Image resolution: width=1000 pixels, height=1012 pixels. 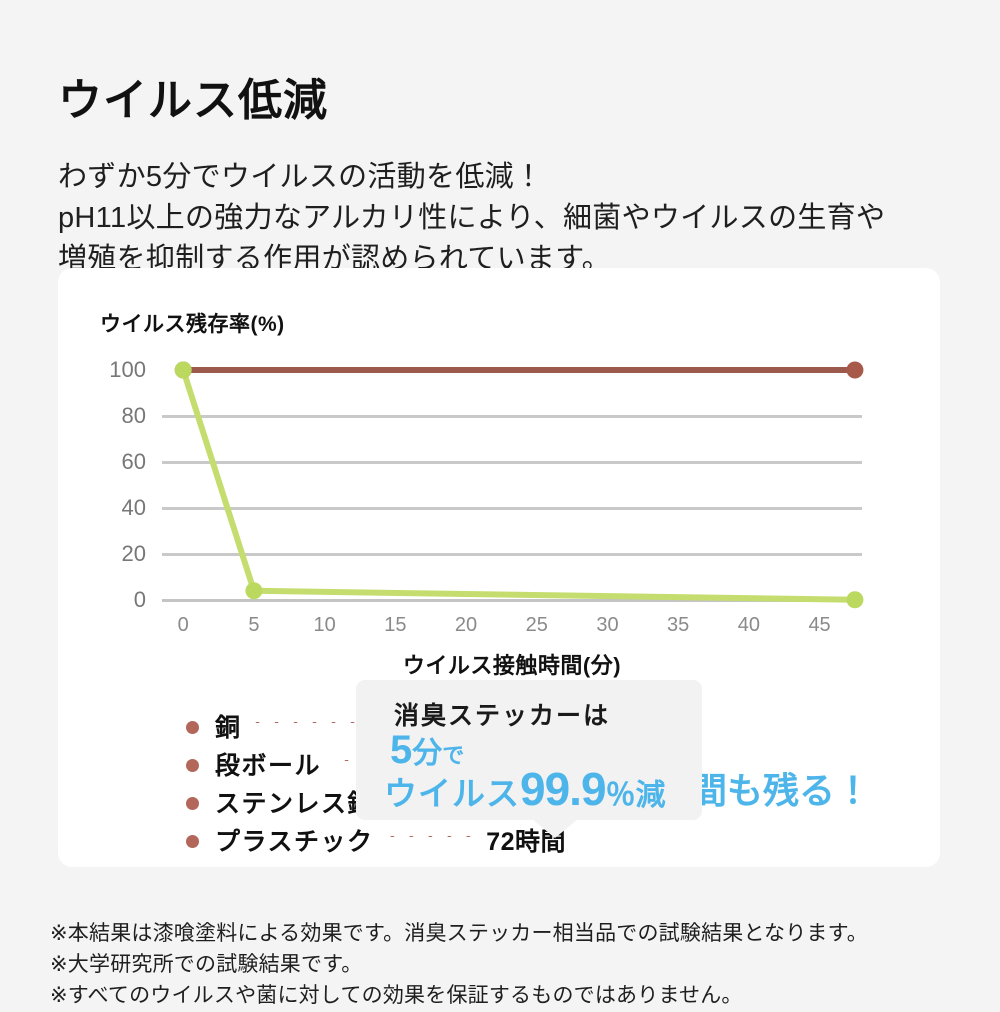 What do you see at coordinates (401, 750) in the screenshot?
I see `callout-minutes-number: 5` at bounding box center [401, 750].